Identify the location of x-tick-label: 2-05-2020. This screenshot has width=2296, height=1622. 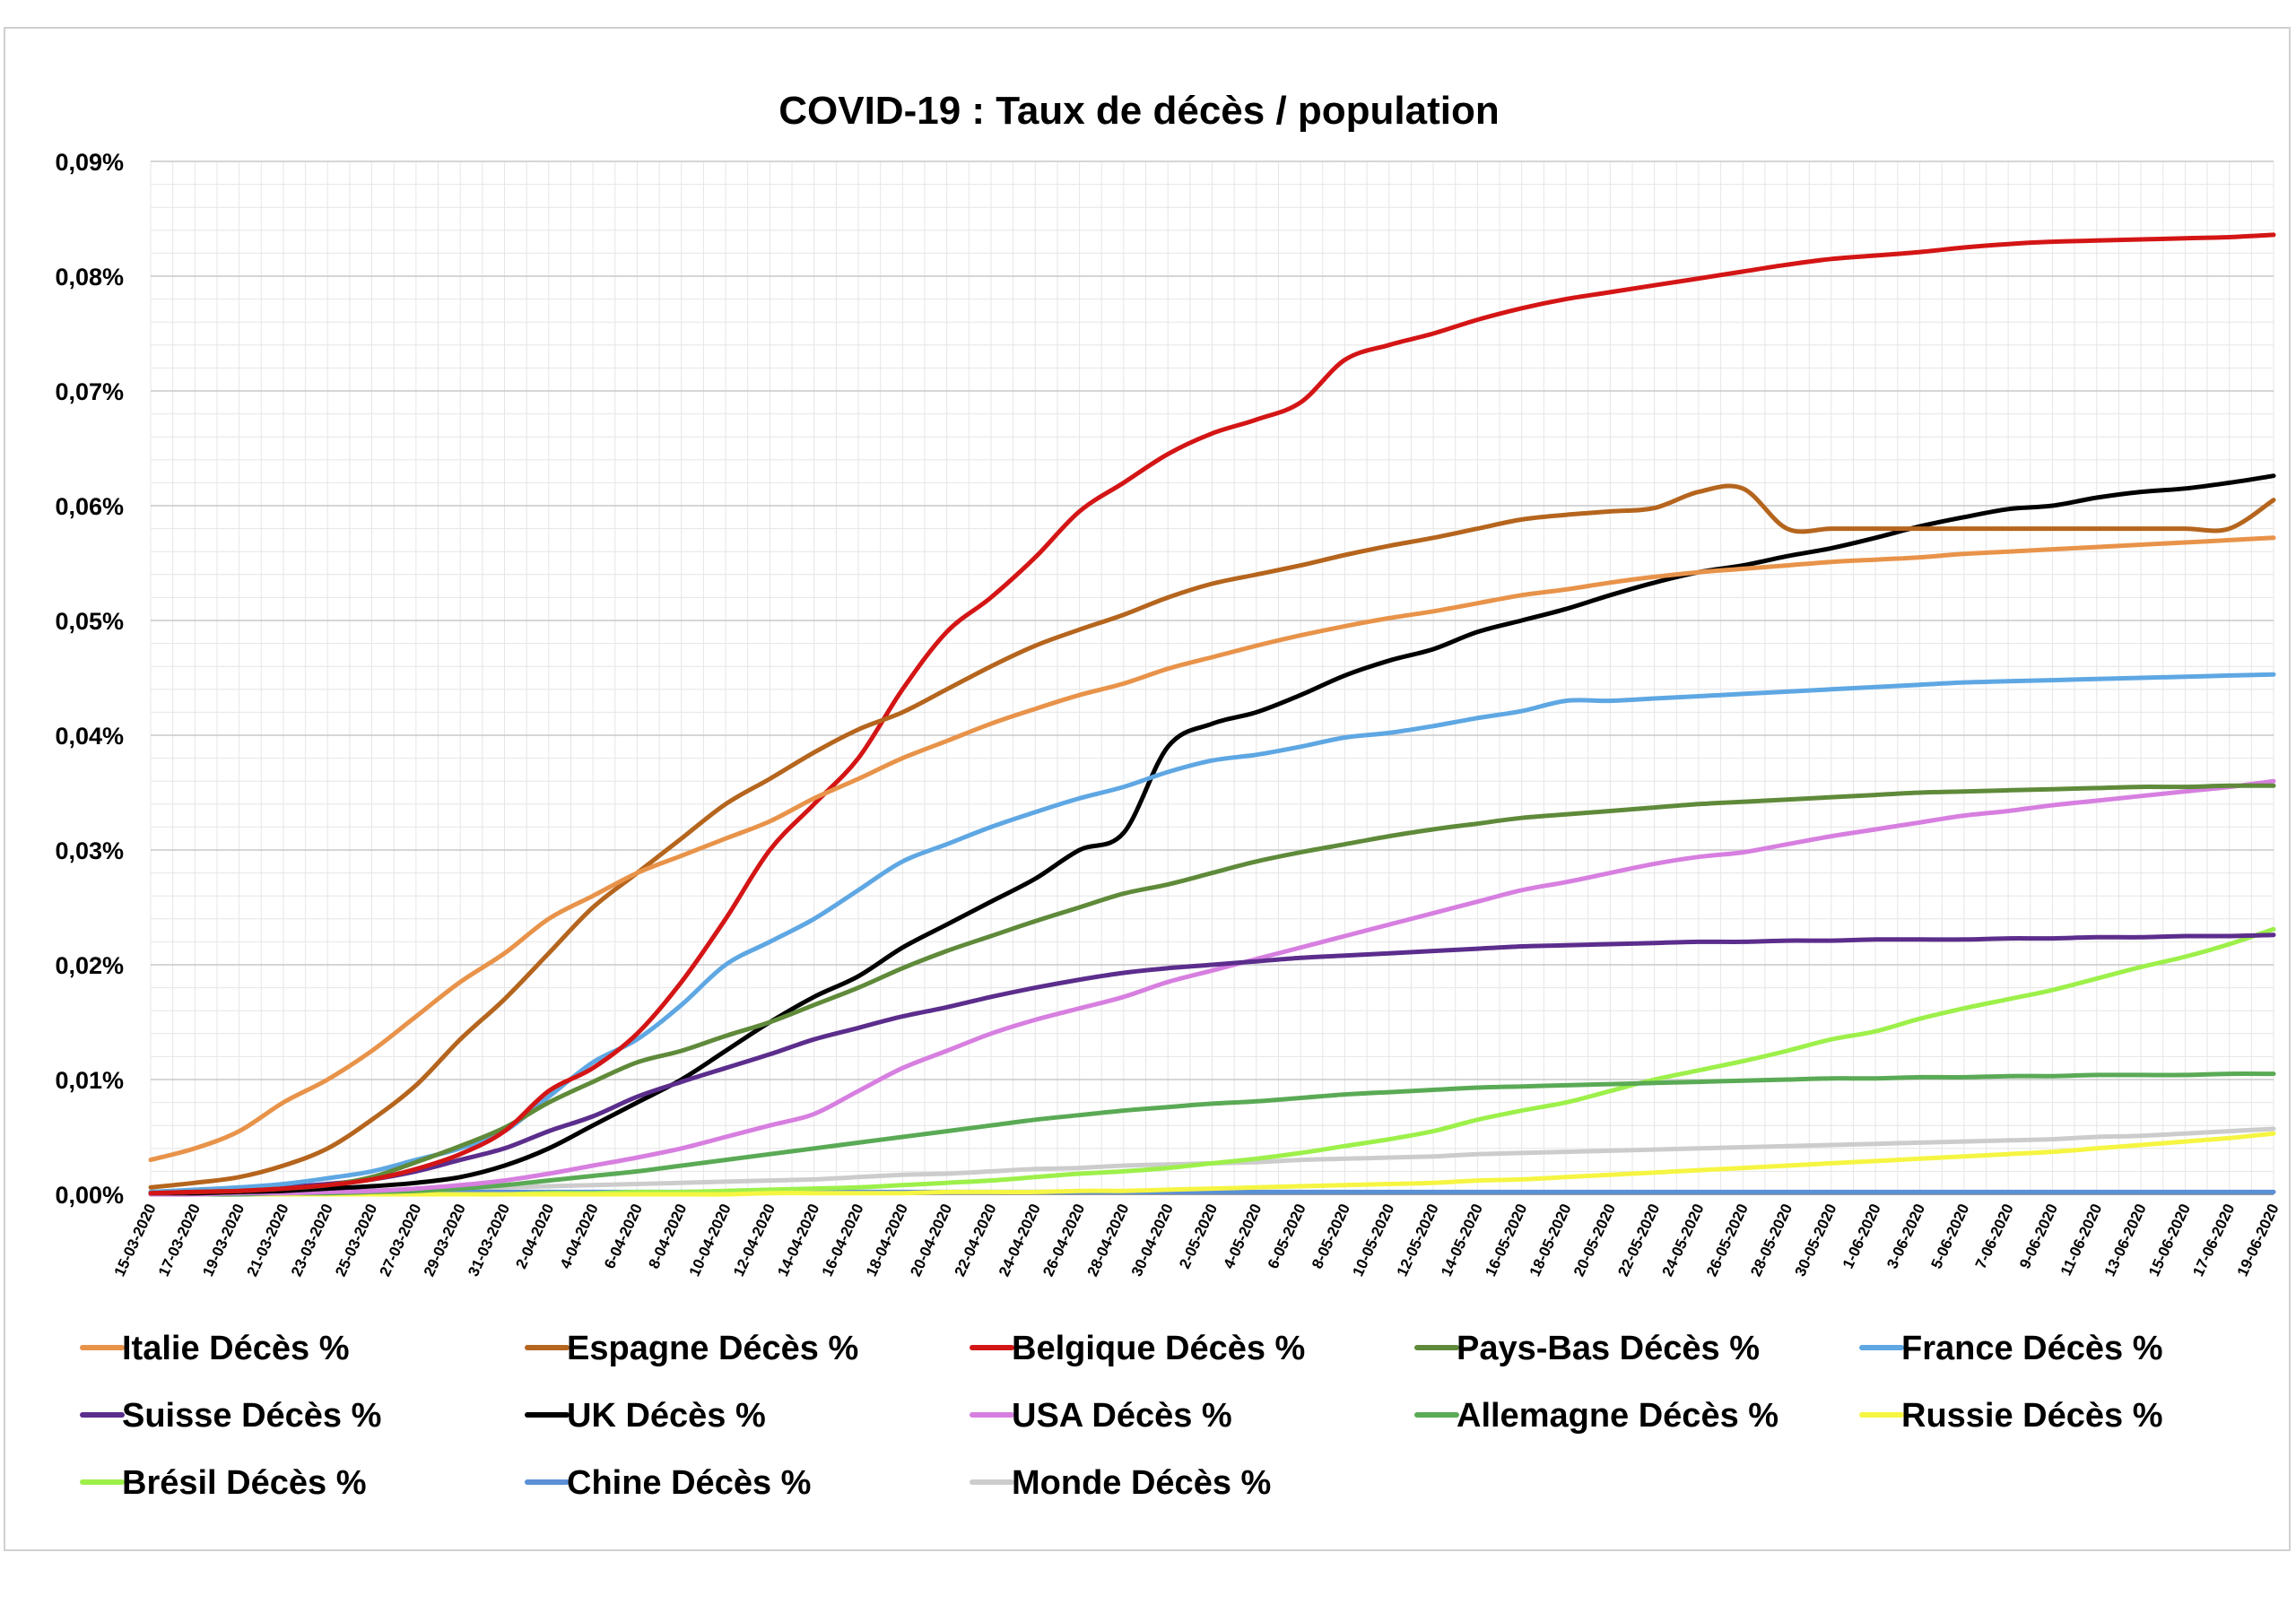
(1198, 1236).